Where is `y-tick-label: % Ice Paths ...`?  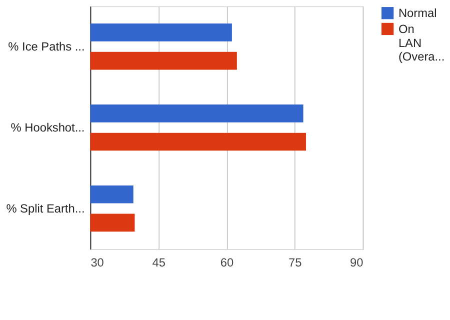
y-tick-label: % Ice Paths ... is located at coordinates (46, 47).